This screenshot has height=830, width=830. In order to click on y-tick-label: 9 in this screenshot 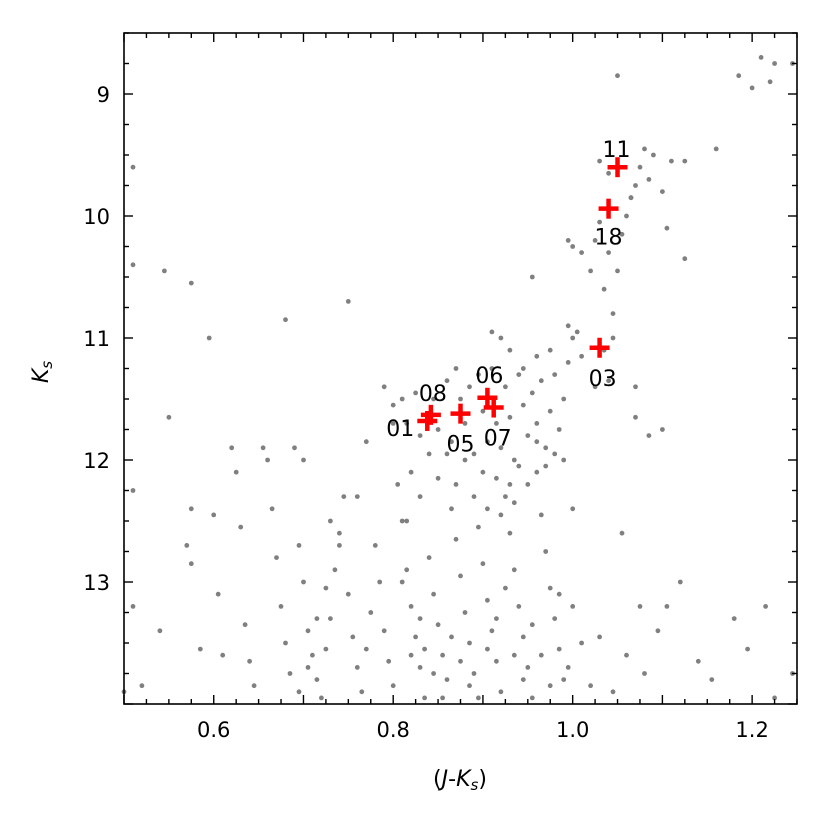, I will do `click(103, 95)`.